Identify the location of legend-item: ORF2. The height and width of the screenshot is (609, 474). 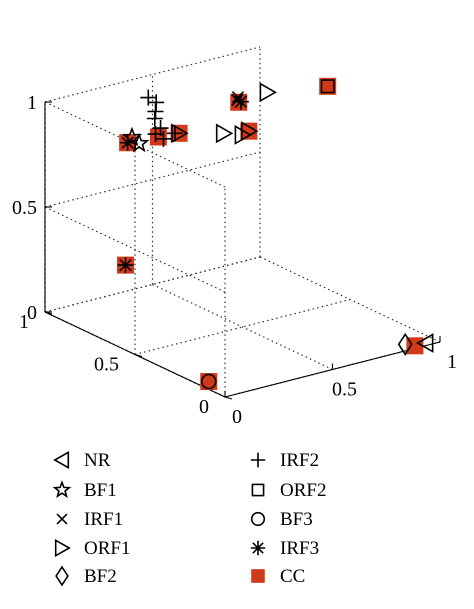
(288, 490).